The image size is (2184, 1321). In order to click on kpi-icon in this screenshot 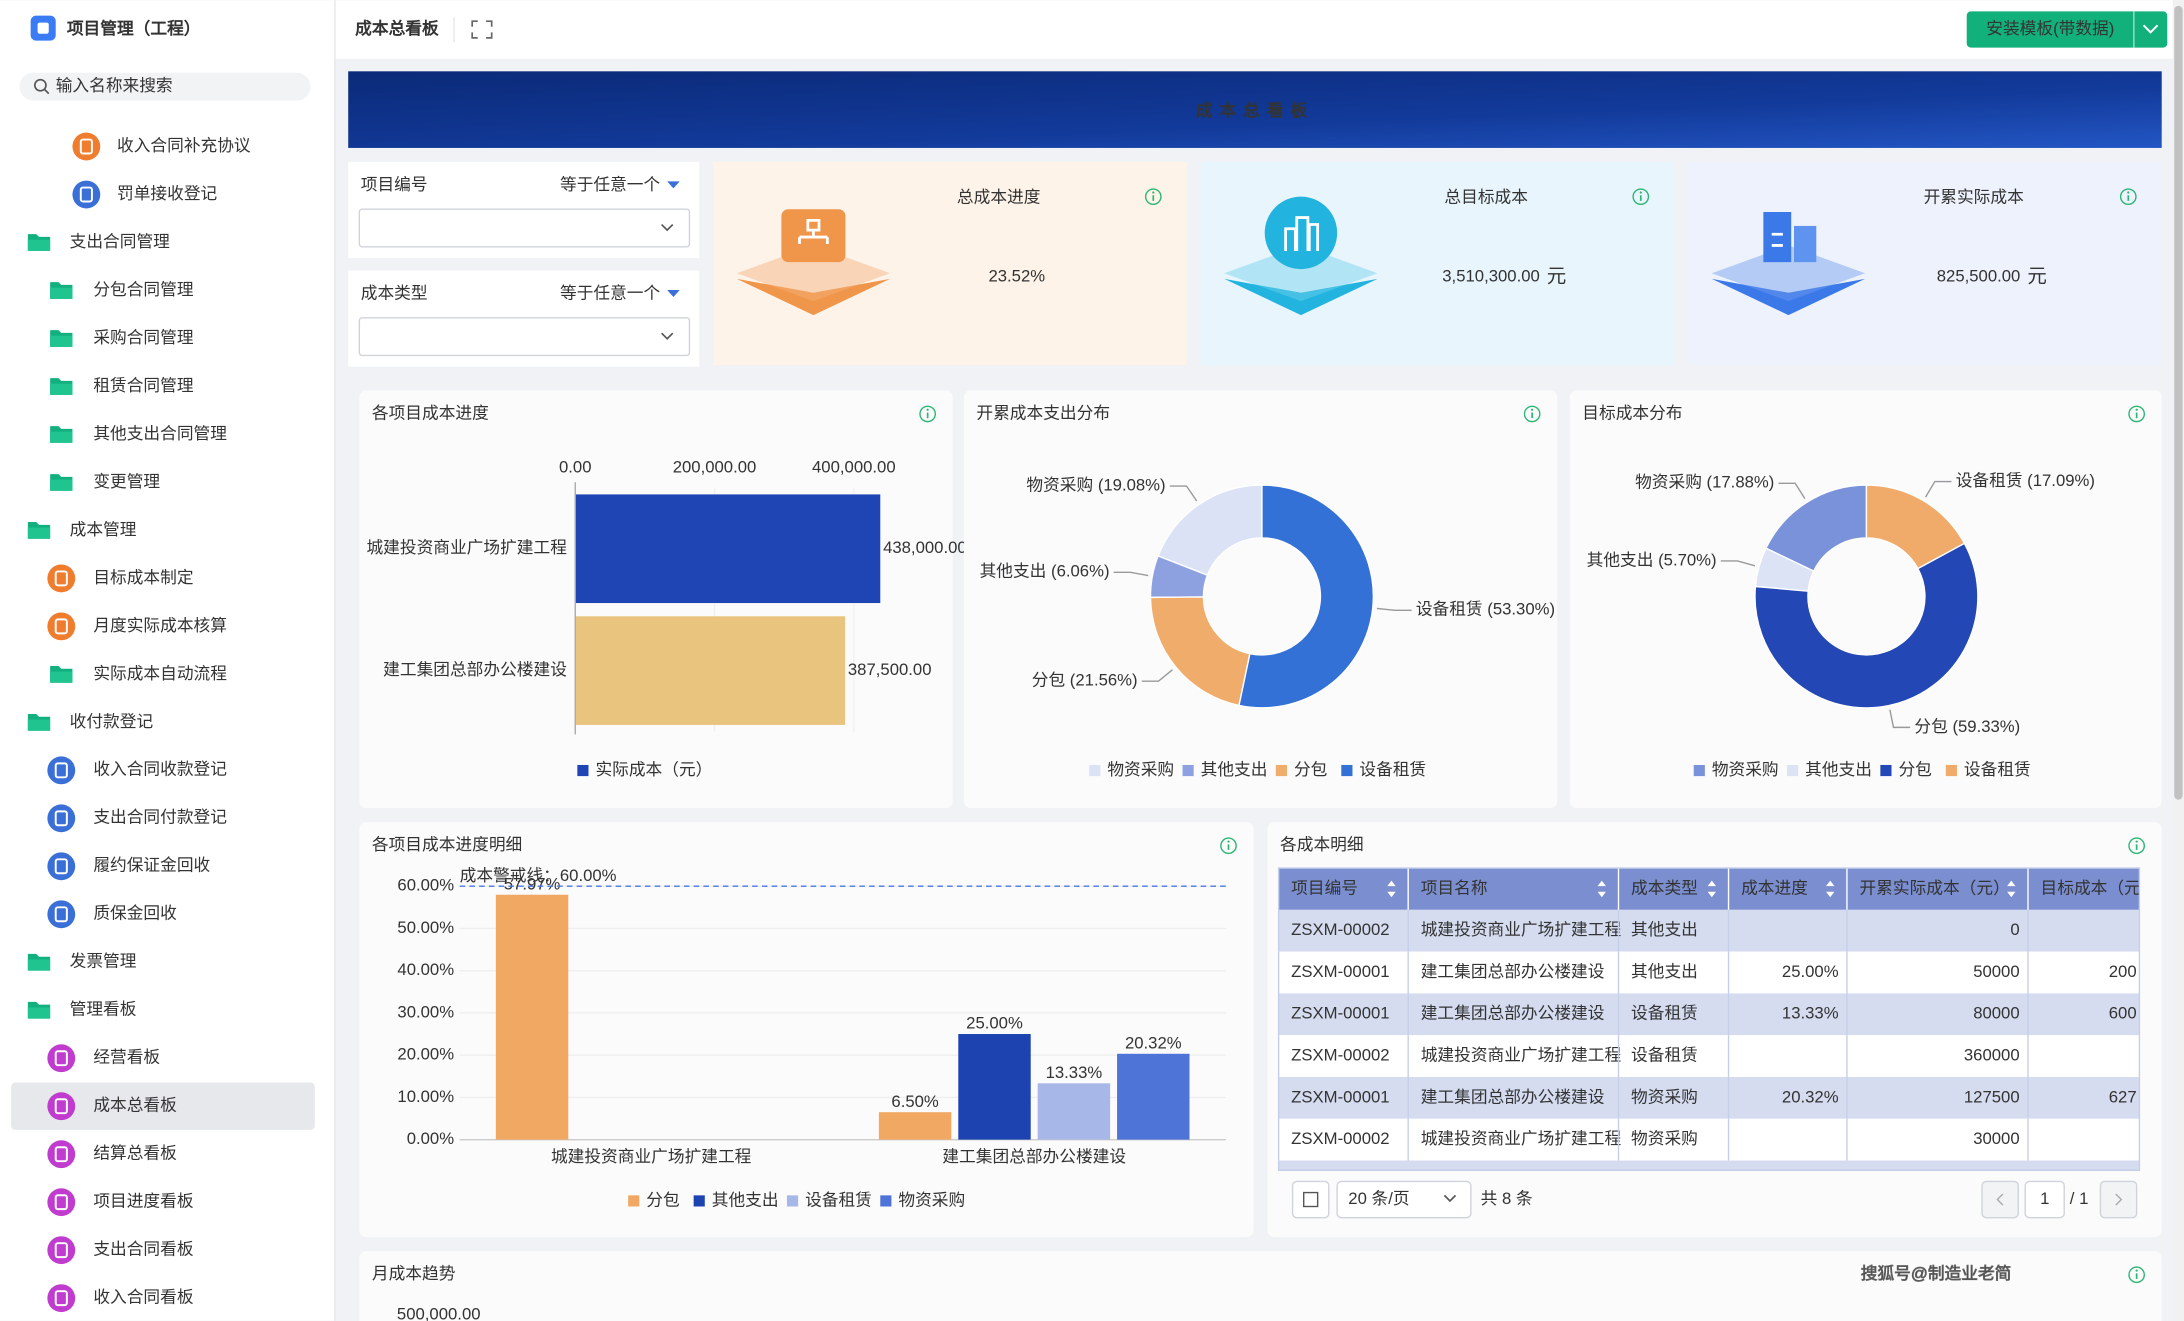, I will do `click(1301, 233)`.